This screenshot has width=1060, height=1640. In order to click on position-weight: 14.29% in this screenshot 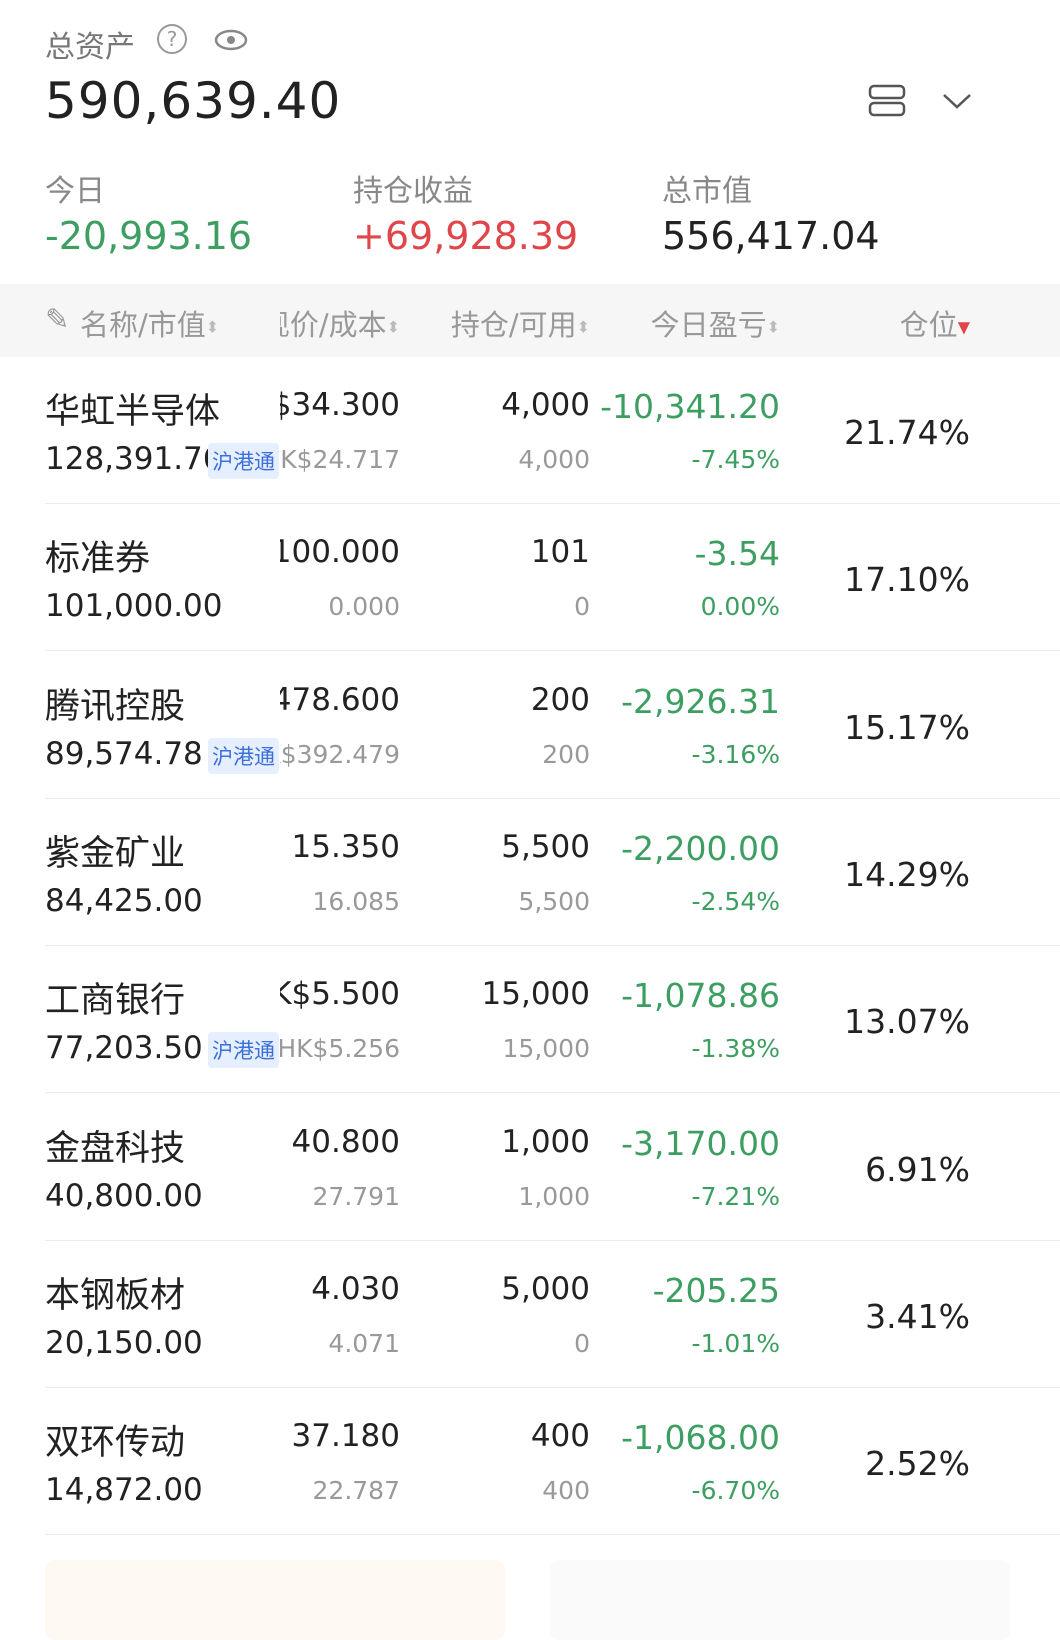, I will do `click(907, 874)`.